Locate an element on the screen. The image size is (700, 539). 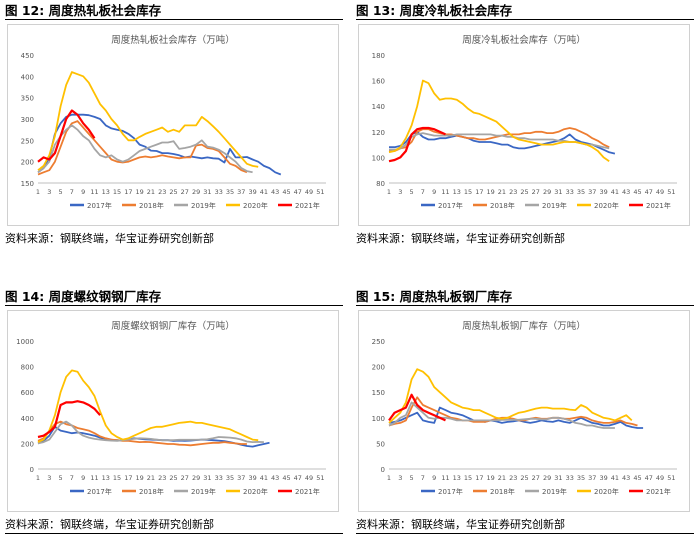
legend-label: 2017年 is located at coordinates (99, 491).